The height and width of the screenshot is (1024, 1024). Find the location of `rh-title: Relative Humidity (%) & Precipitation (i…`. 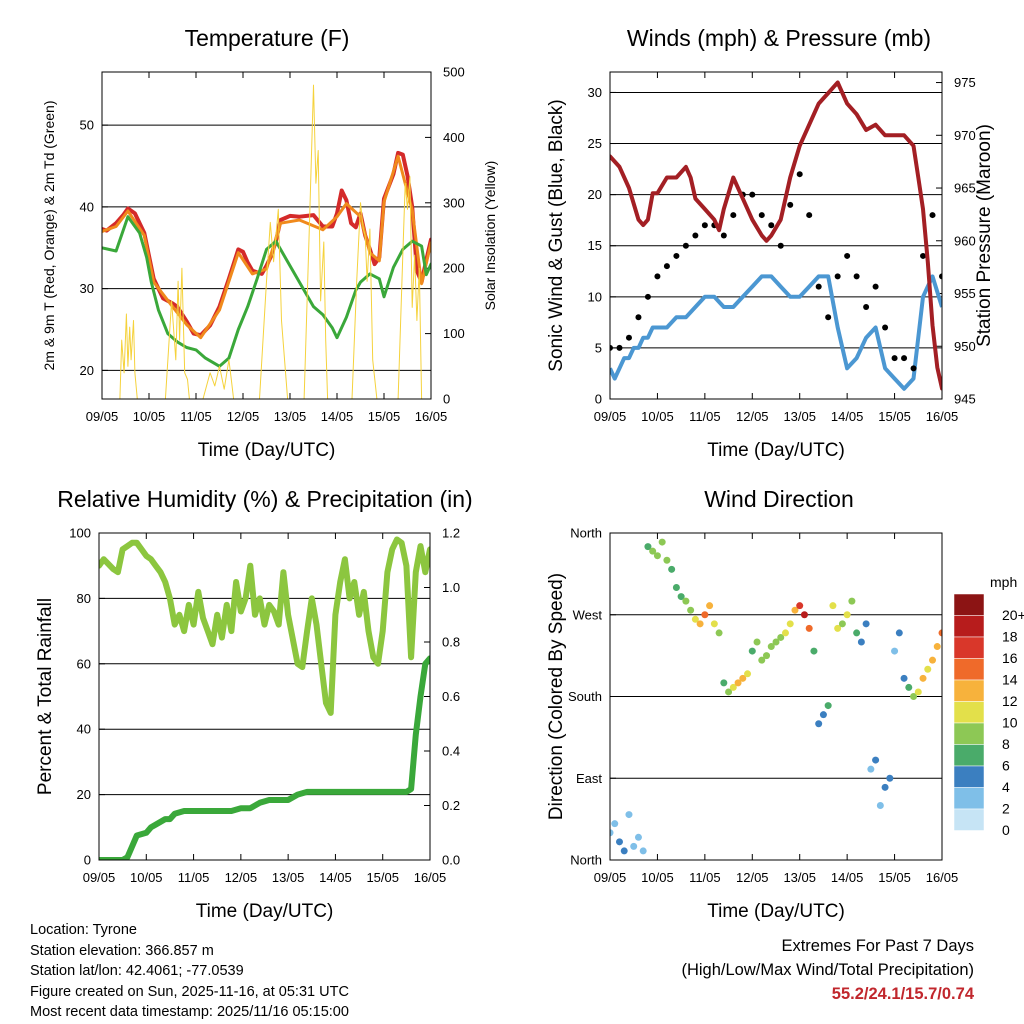

rh-title: Relative Humidity (%) & Precipitation (i… is located at coordinates (264, 499).